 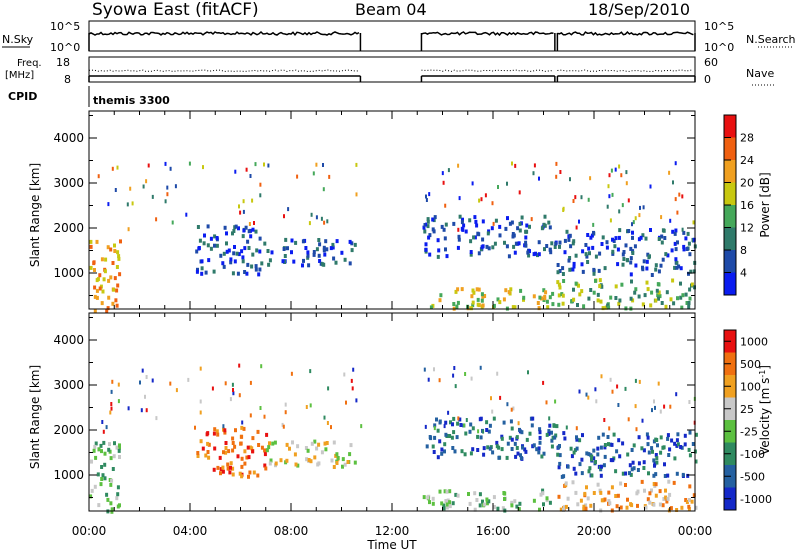 What do you see at coordinates (730, 420) in the screenshot?
I see `colorbar-frame` at bounding box center [730, 420].